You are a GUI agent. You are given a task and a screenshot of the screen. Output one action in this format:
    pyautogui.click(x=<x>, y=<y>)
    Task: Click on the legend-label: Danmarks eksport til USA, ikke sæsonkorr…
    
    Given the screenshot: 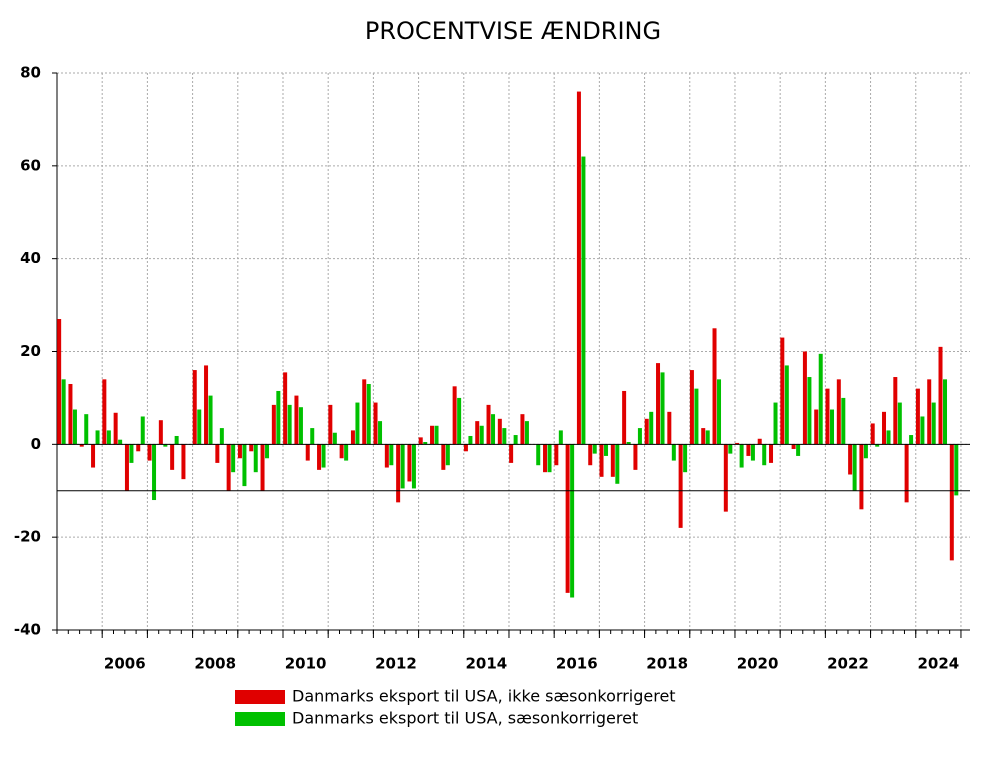 What is the action you would take?
    pyautogui.click(x=484, y=696)
    